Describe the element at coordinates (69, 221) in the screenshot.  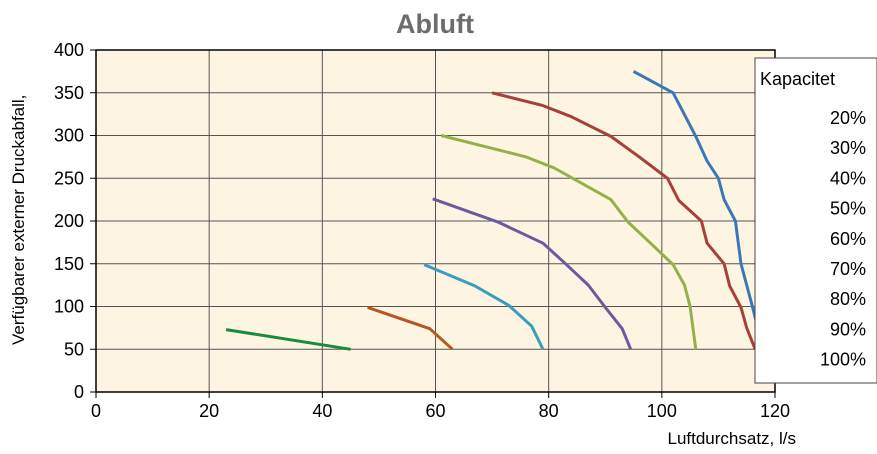
I see `y-tick-label-4: 200` at that location.